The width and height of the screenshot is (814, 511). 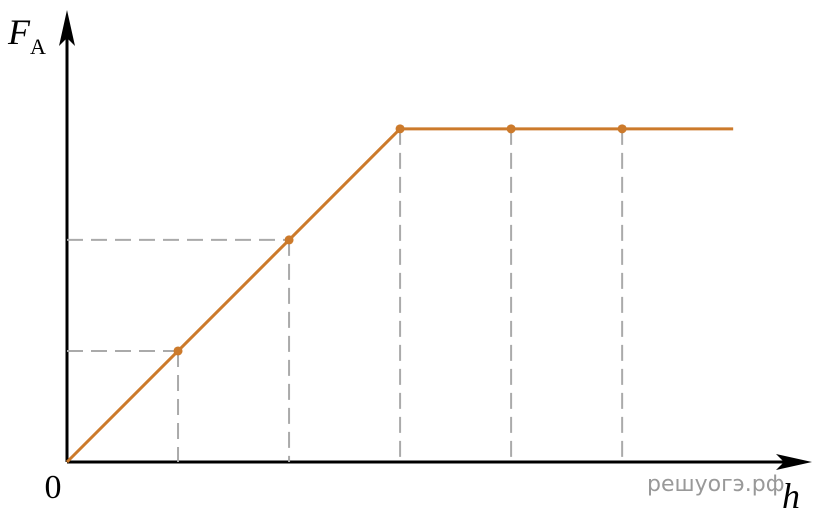 What do you see at coordinates (53, 487) in the screenshot?
I see `x-tick-label: 0` at bounding box center [53, 487].